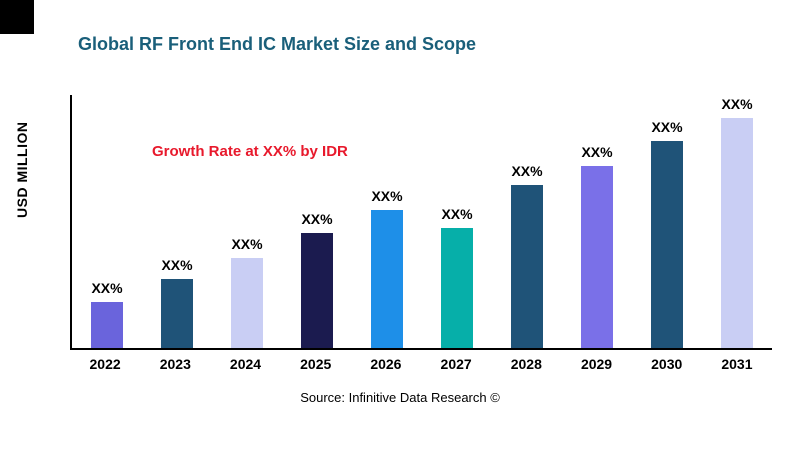 The image size is (800, 450). What do you see at coordinates (421, 364) in the screenshot?
I see `x-axis-ticks: 2022 2023 2024 2025 2026 2027 2028 2029 2030 2031` at bounding box center [421, 364].